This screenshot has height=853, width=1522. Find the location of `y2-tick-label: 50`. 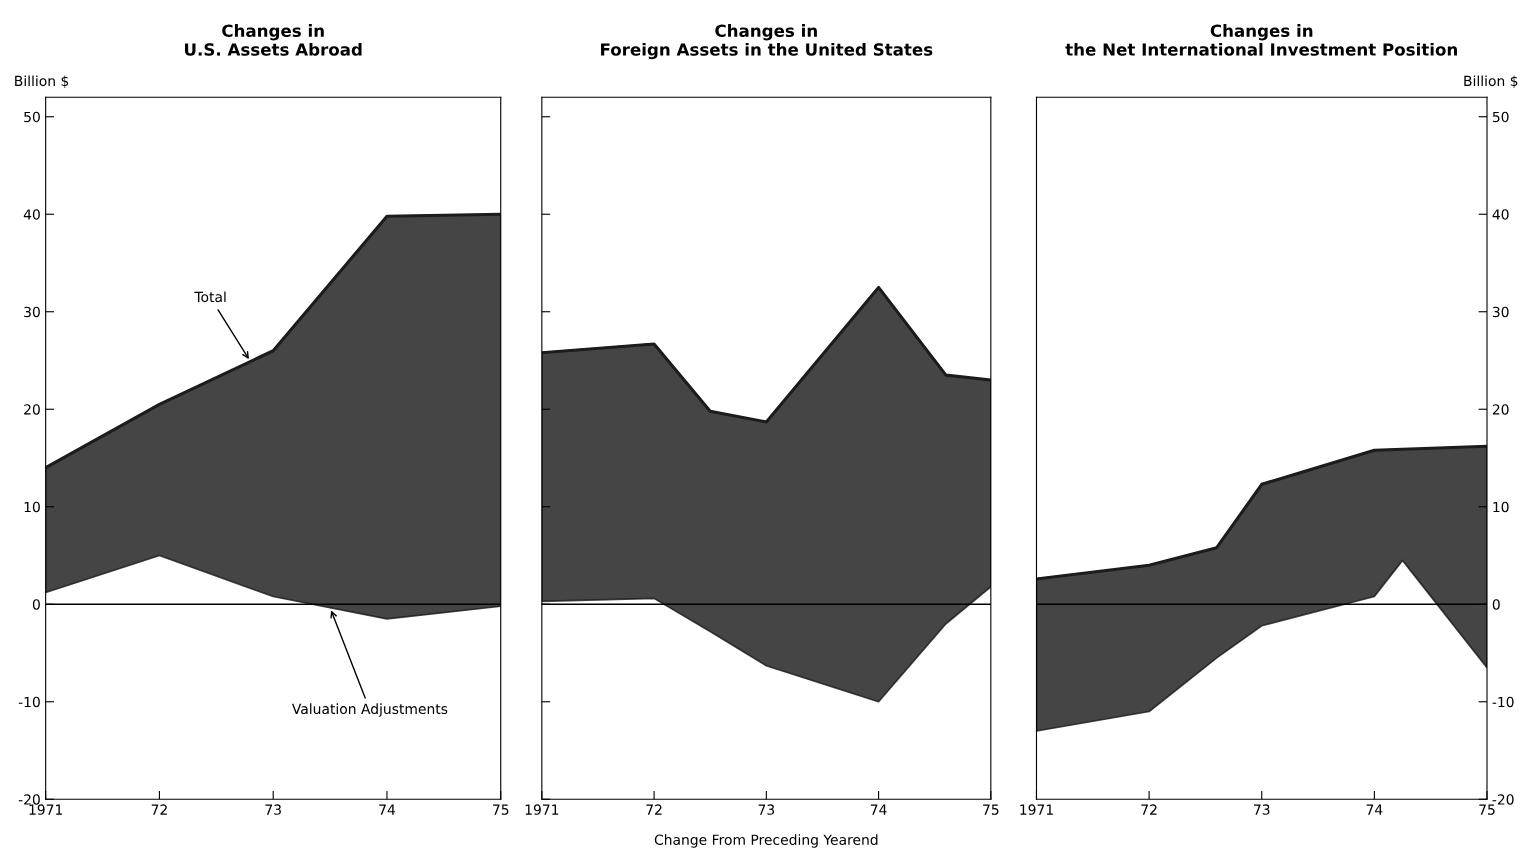

y2-tick-label: 50 is located at coordinates (1500, 117).